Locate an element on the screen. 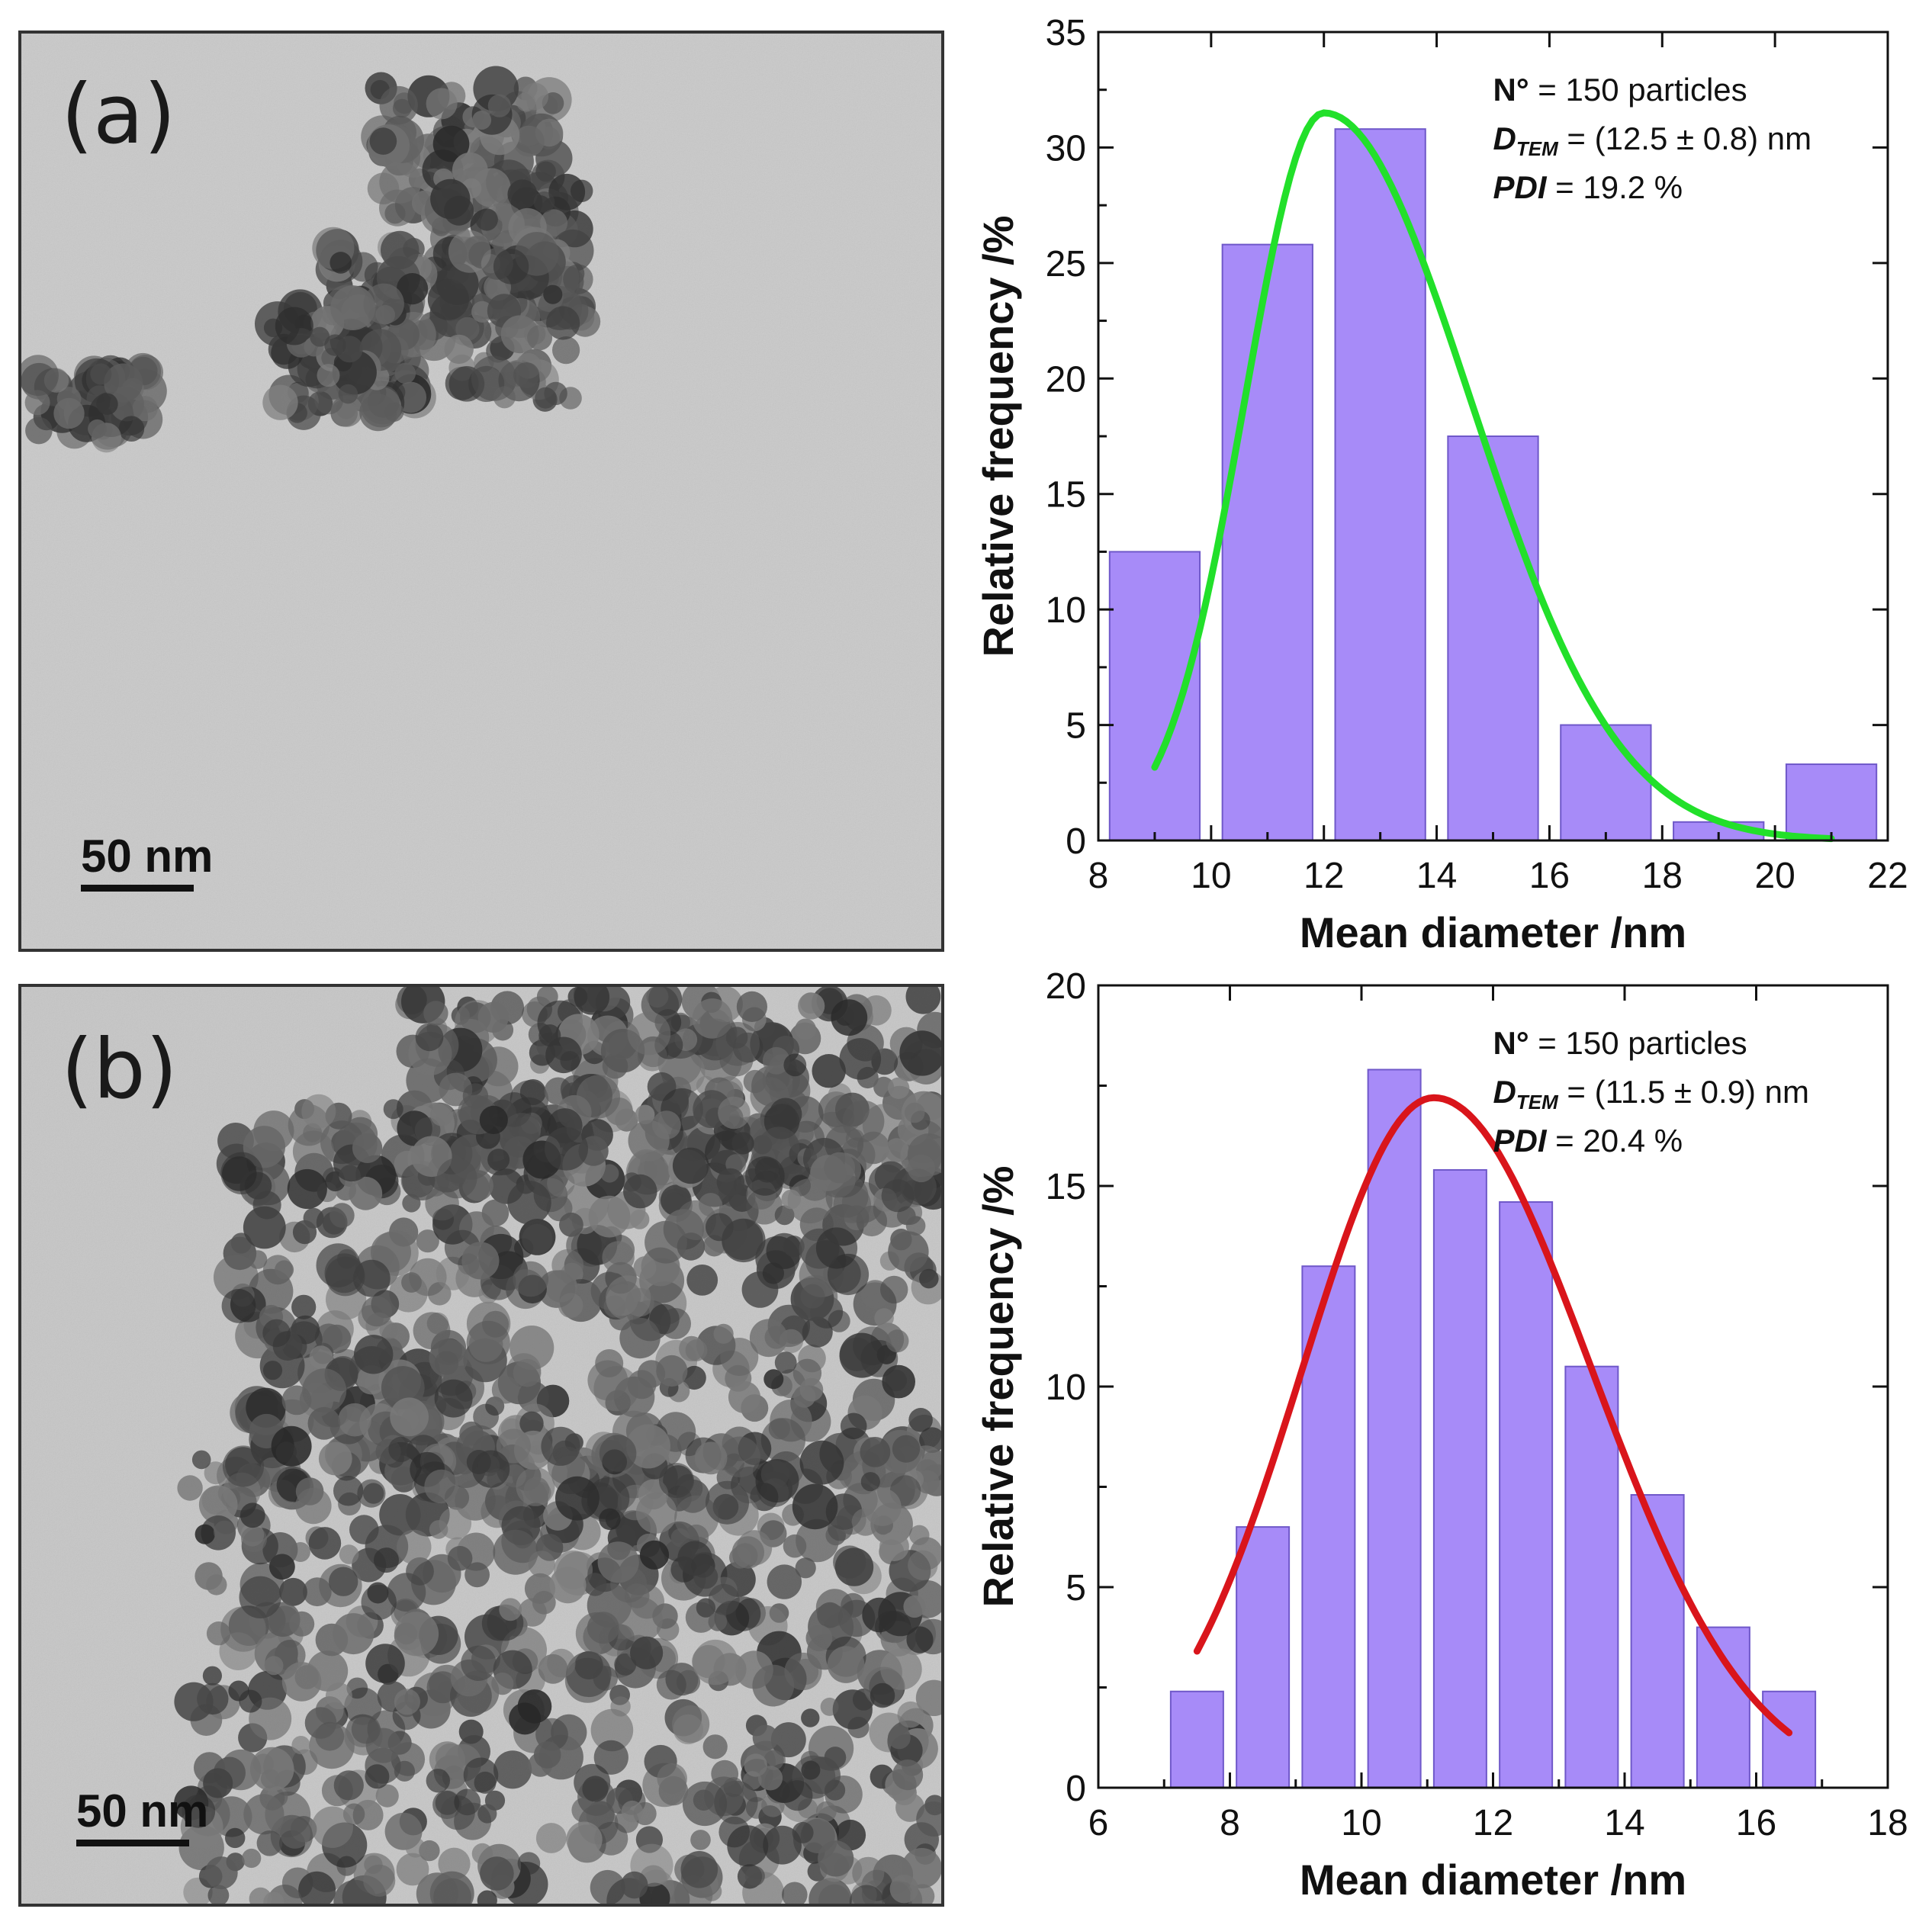 This screenshot has width=1932, height=1925. annotation-pdi: PDI = 19.2 % is located at coordinates (1588, 187).